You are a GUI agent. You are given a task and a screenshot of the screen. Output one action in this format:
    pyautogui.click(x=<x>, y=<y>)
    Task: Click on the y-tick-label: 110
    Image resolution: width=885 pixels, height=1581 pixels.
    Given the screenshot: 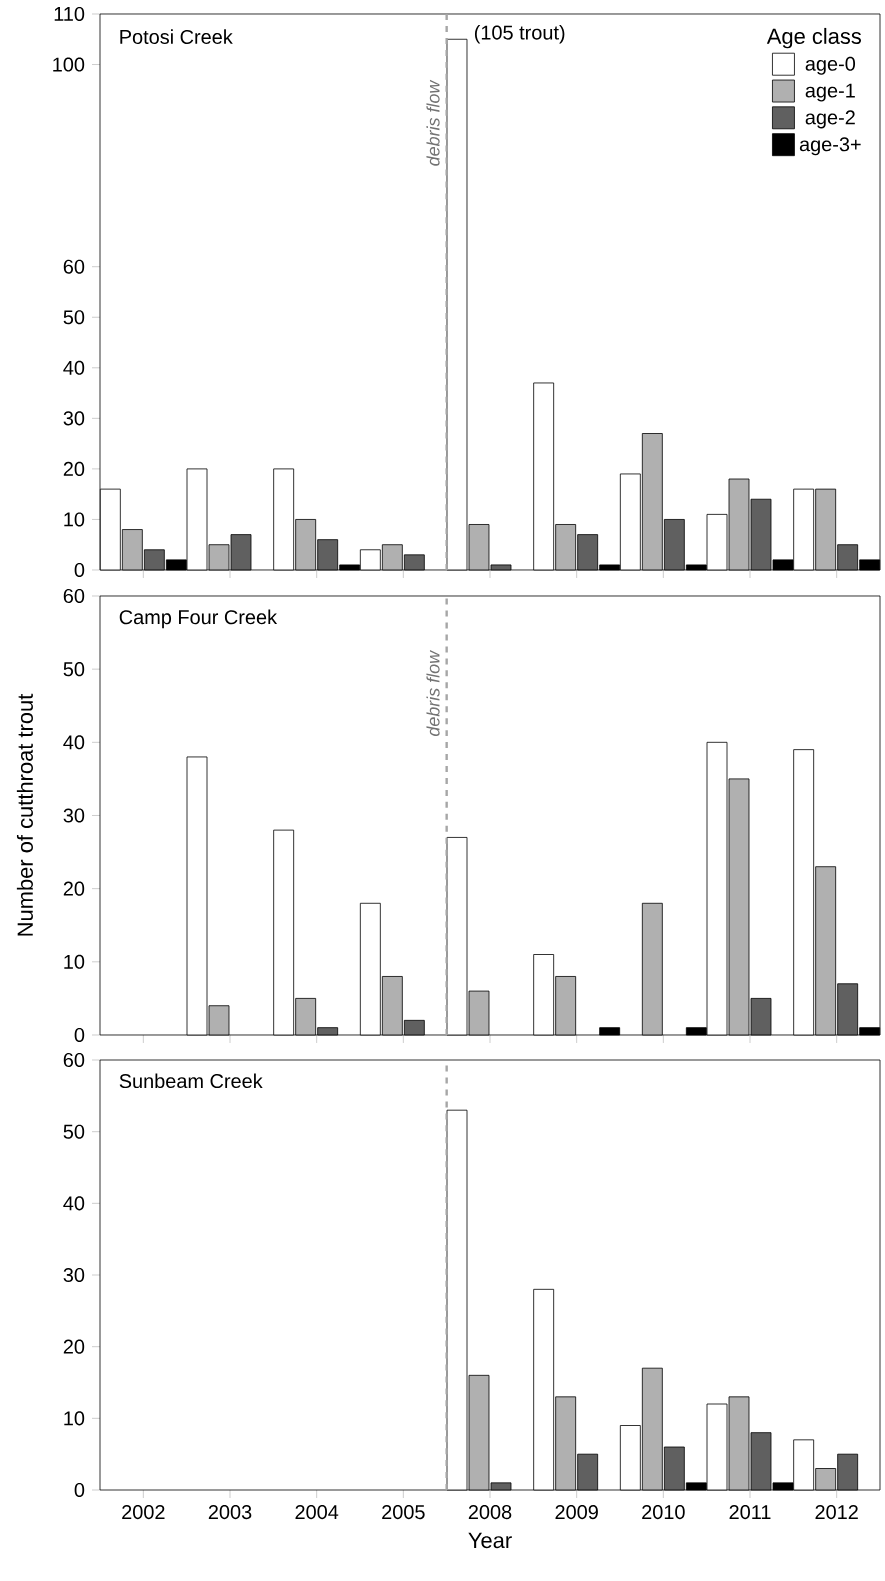 What is the action you would take?
    pyautogui.click(x=69, y=14)
    